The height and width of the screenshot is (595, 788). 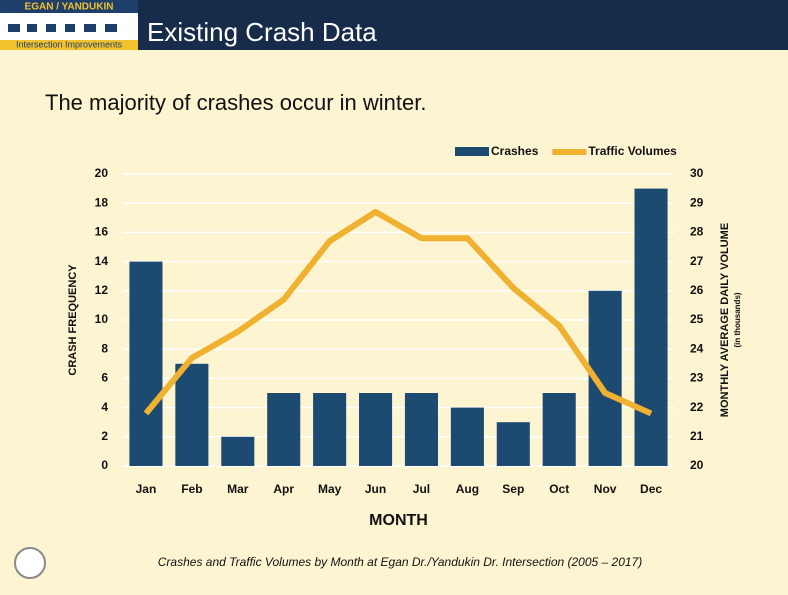 I want to click on y2-tick-label: 27, so click(x=697, y=261).